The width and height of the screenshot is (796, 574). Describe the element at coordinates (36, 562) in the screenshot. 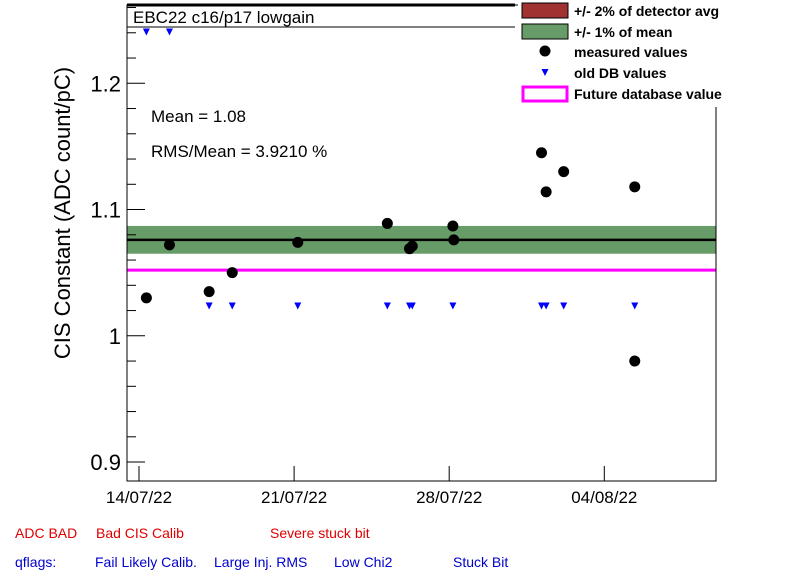

I see `flag-qflags: qflags:` at that location.